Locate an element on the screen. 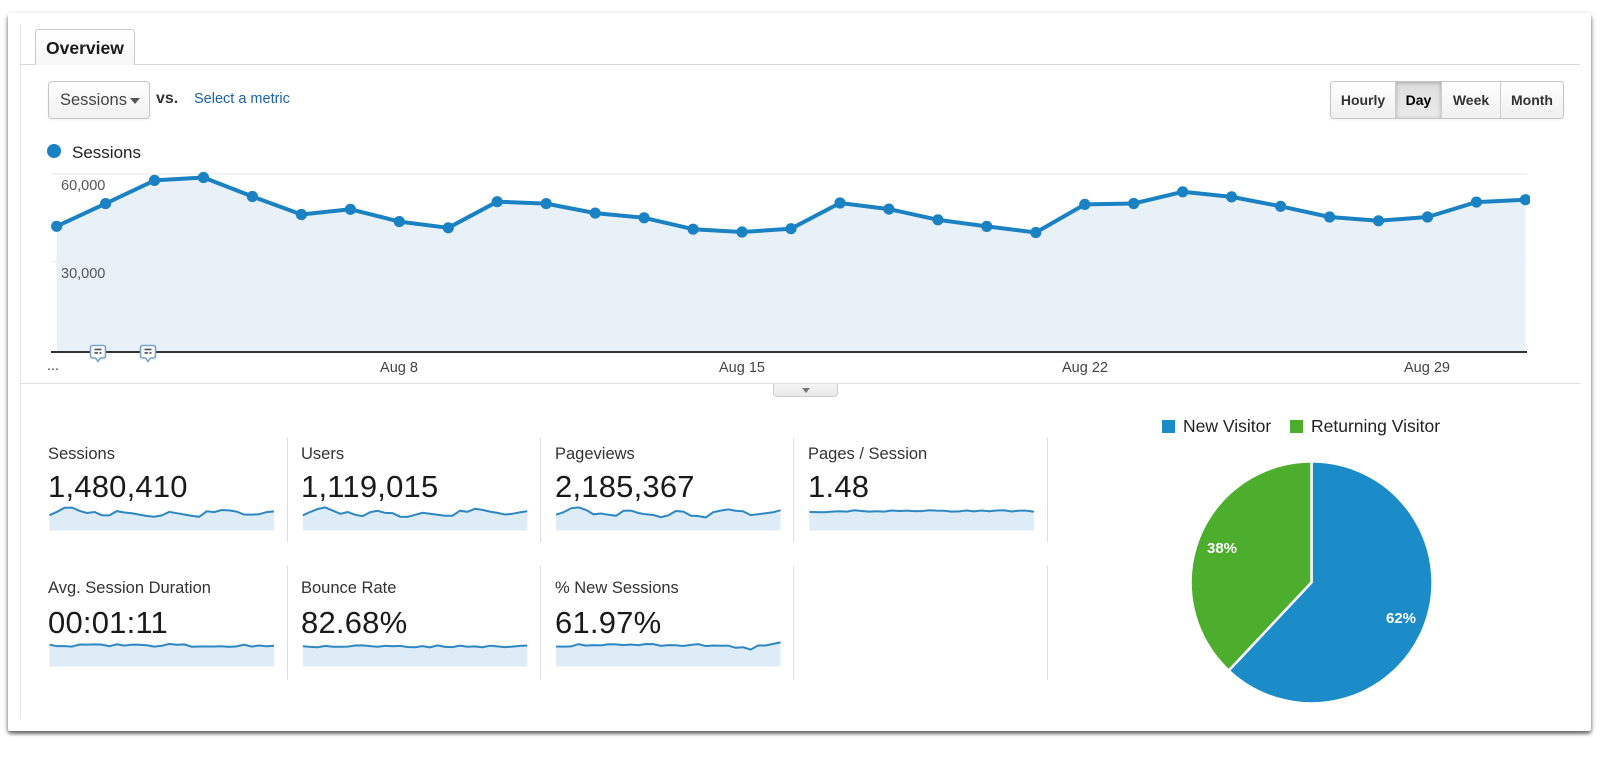 The width and height of the screenshot is (1604, 766). svg-text: 62% is located at coordinates (1401, 618).